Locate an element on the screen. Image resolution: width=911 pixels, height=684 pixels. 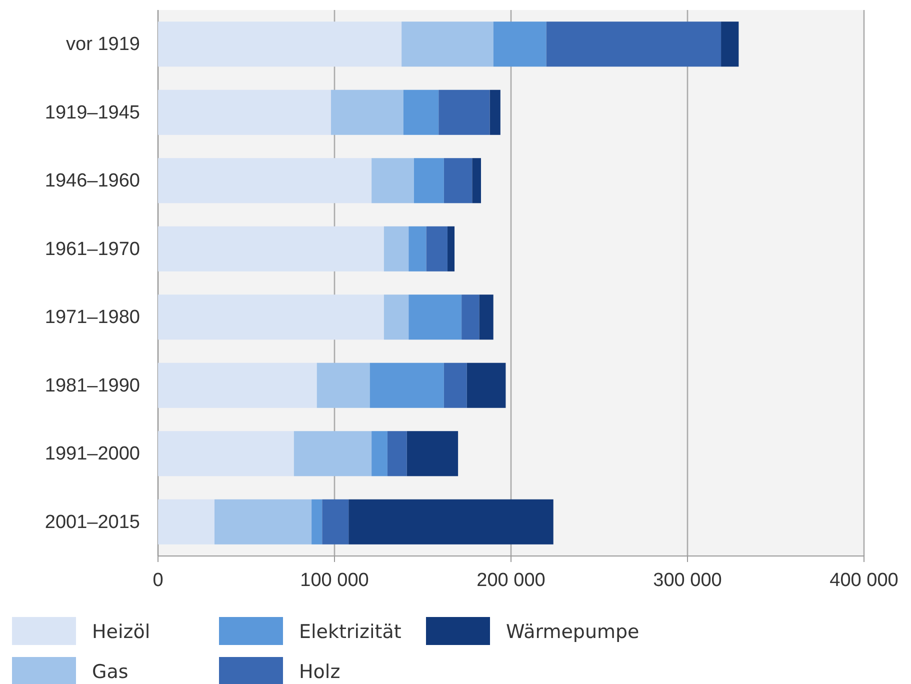
legend-label: Heizöl is located at coordinates (121, 632).